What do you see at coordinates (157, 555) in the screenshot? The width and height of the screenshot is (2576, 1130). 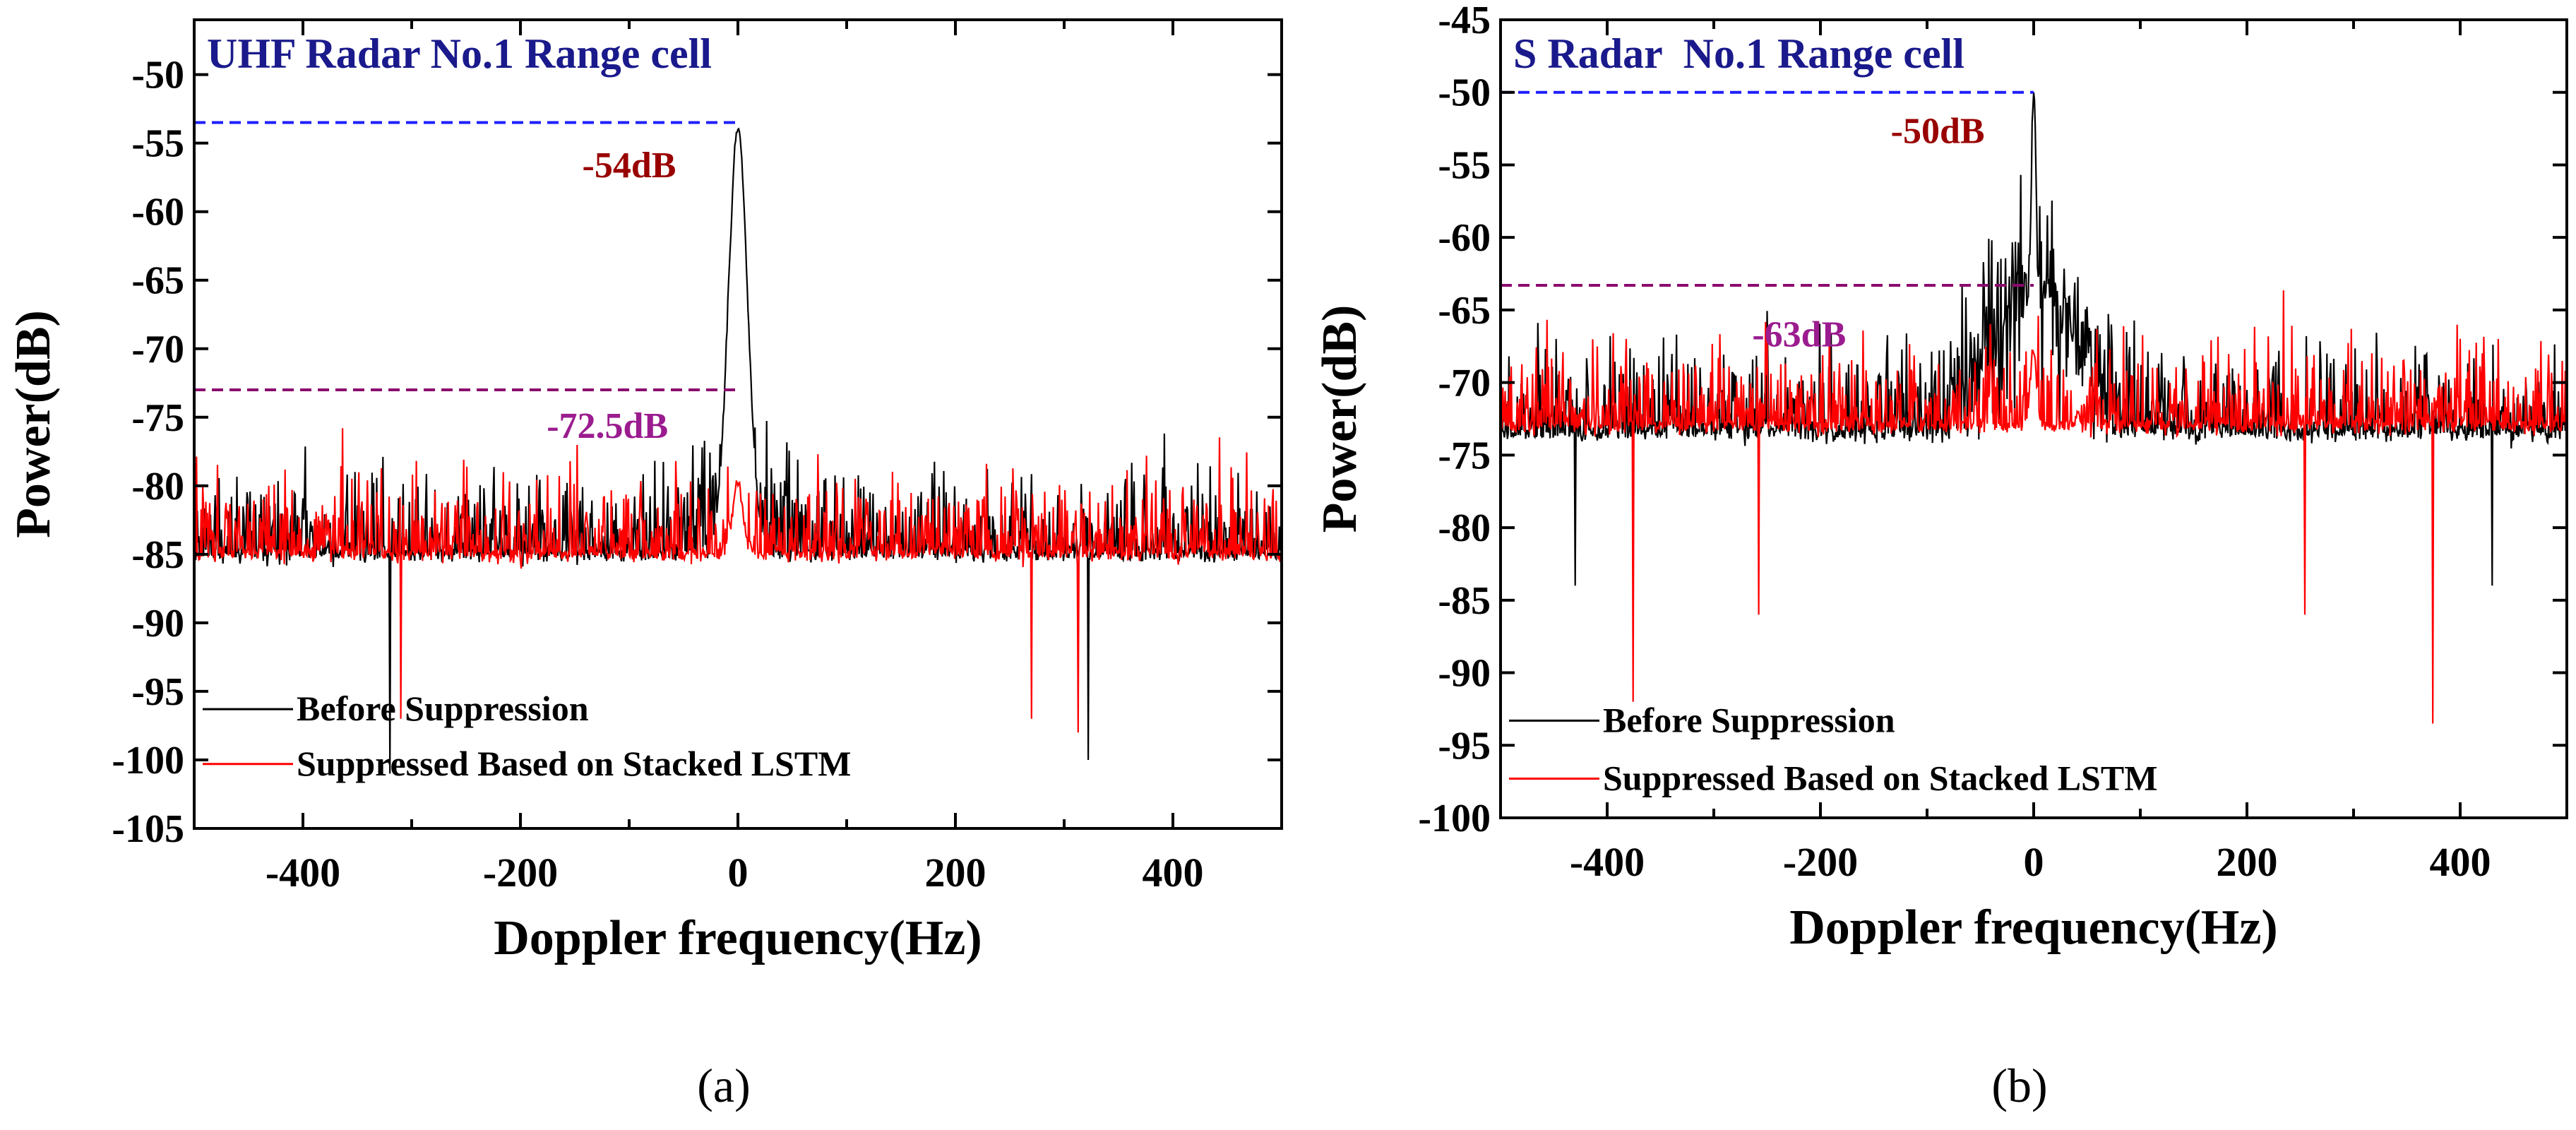 I see `panel-a-y-tick-label: -85` at bounding box center [157, 555].